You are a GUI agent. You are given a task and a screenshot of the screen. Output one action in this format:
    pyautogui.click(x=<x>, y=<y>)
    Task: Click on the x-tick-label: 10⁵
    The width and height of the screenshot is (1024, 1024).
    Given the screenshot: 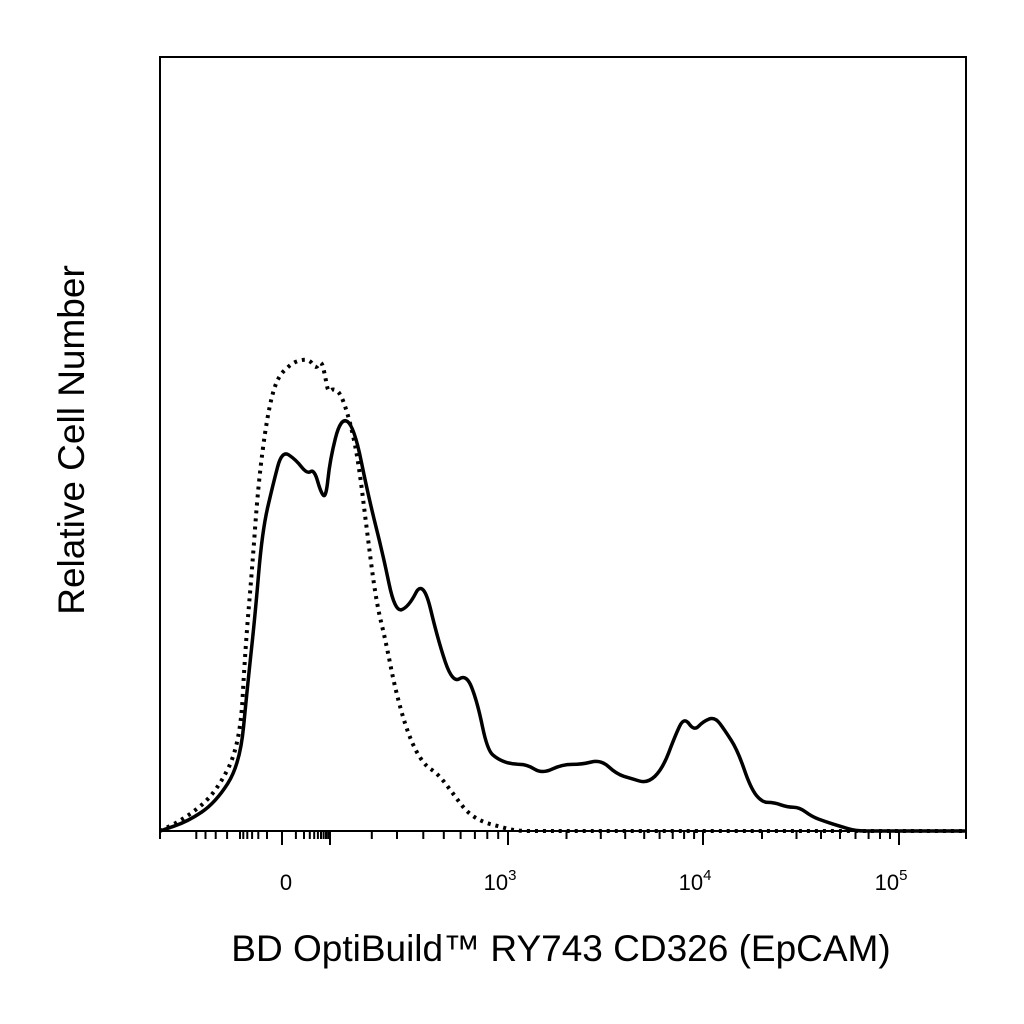 What is the action you would take?
    pyautogui.click(x=891, y=881)
    